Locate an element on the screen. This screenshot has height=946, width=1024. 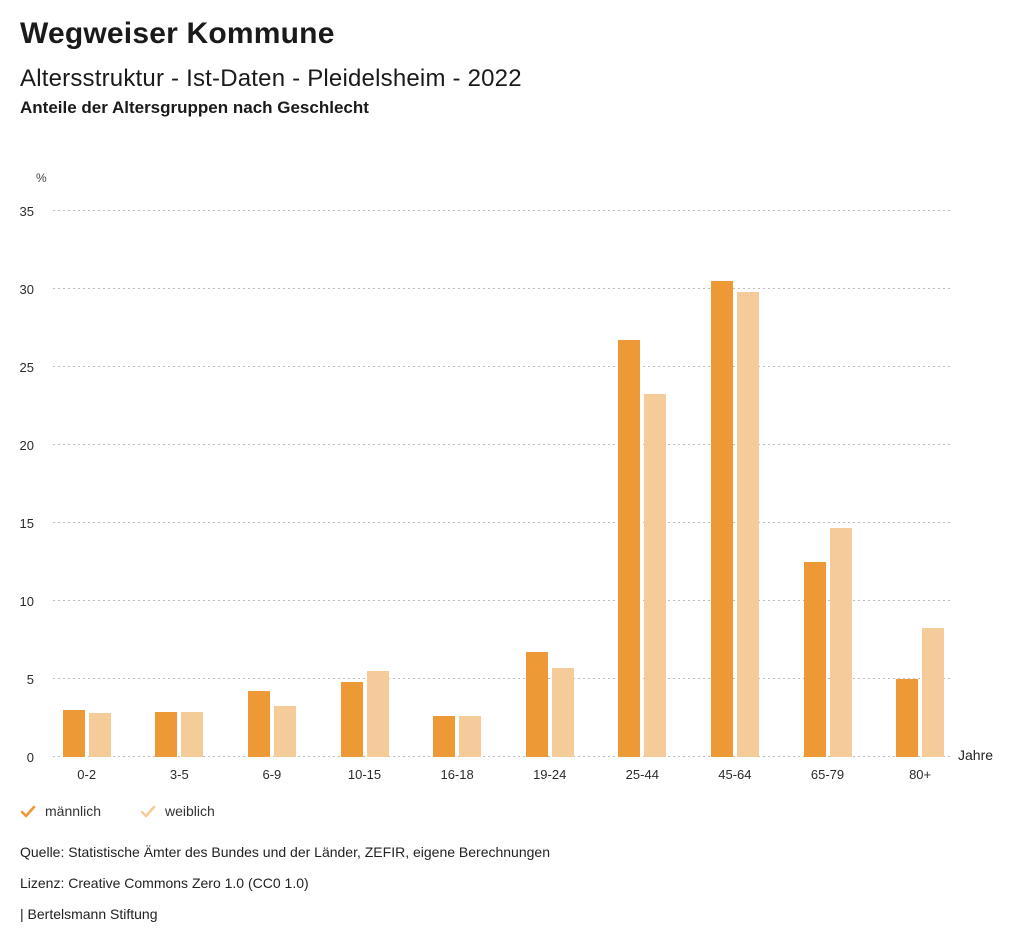
y-tick-label: 10 is located at coordinates (26, 601).